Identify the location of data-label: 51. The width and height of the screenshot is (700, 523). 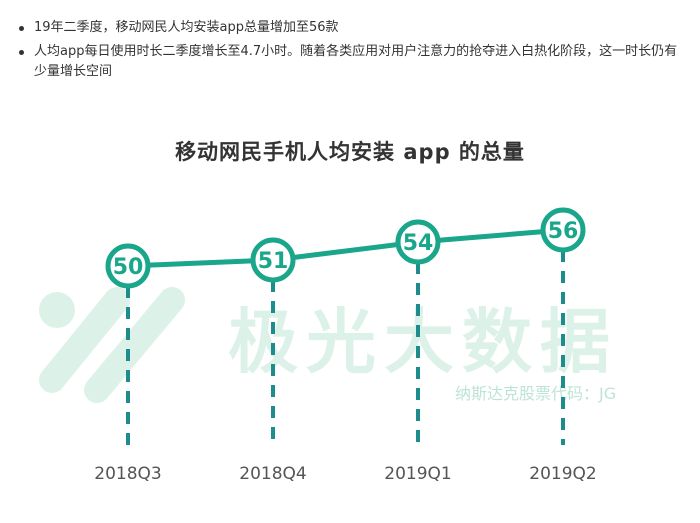
(273, 261).